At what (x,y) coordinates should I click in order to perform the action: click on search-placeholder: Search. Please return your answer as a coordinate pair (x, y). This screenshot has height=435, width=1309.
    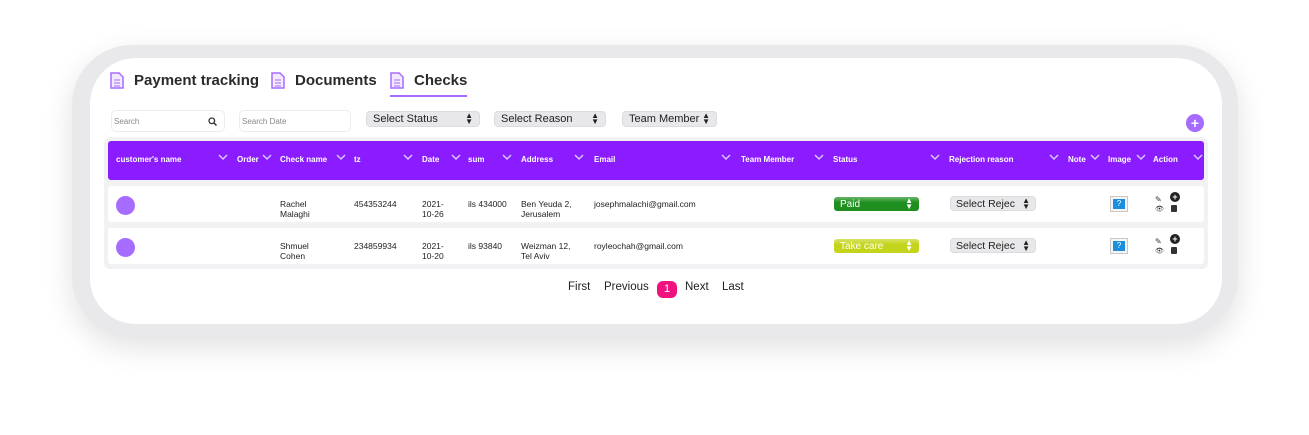
    Looking at the image, I should click on (127, 121).